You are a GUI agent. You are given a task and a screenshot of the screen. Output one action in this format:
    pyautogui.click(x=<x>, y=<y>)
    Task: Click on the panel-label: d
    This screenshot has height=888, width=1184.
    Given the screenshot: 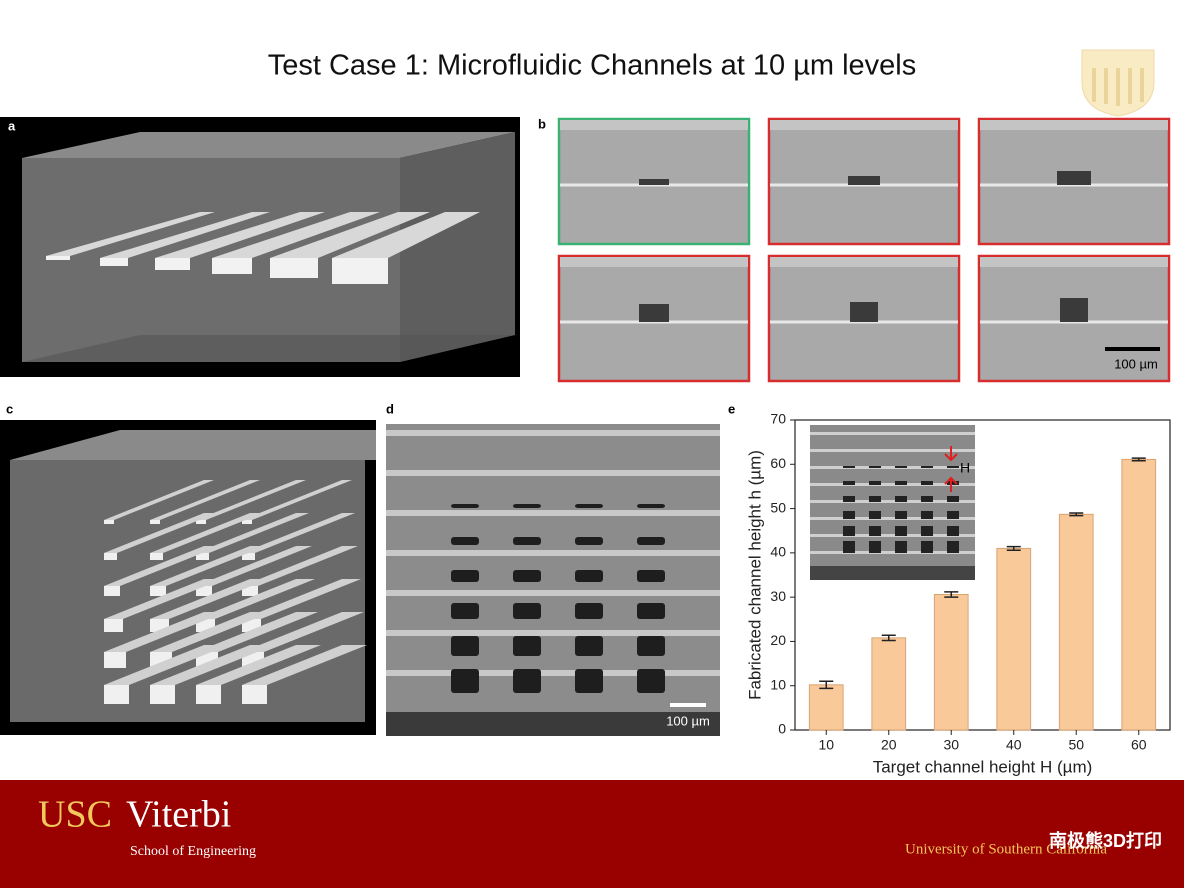 What is the action you would take?
    pyautogui.click(x=390, y=408)
    